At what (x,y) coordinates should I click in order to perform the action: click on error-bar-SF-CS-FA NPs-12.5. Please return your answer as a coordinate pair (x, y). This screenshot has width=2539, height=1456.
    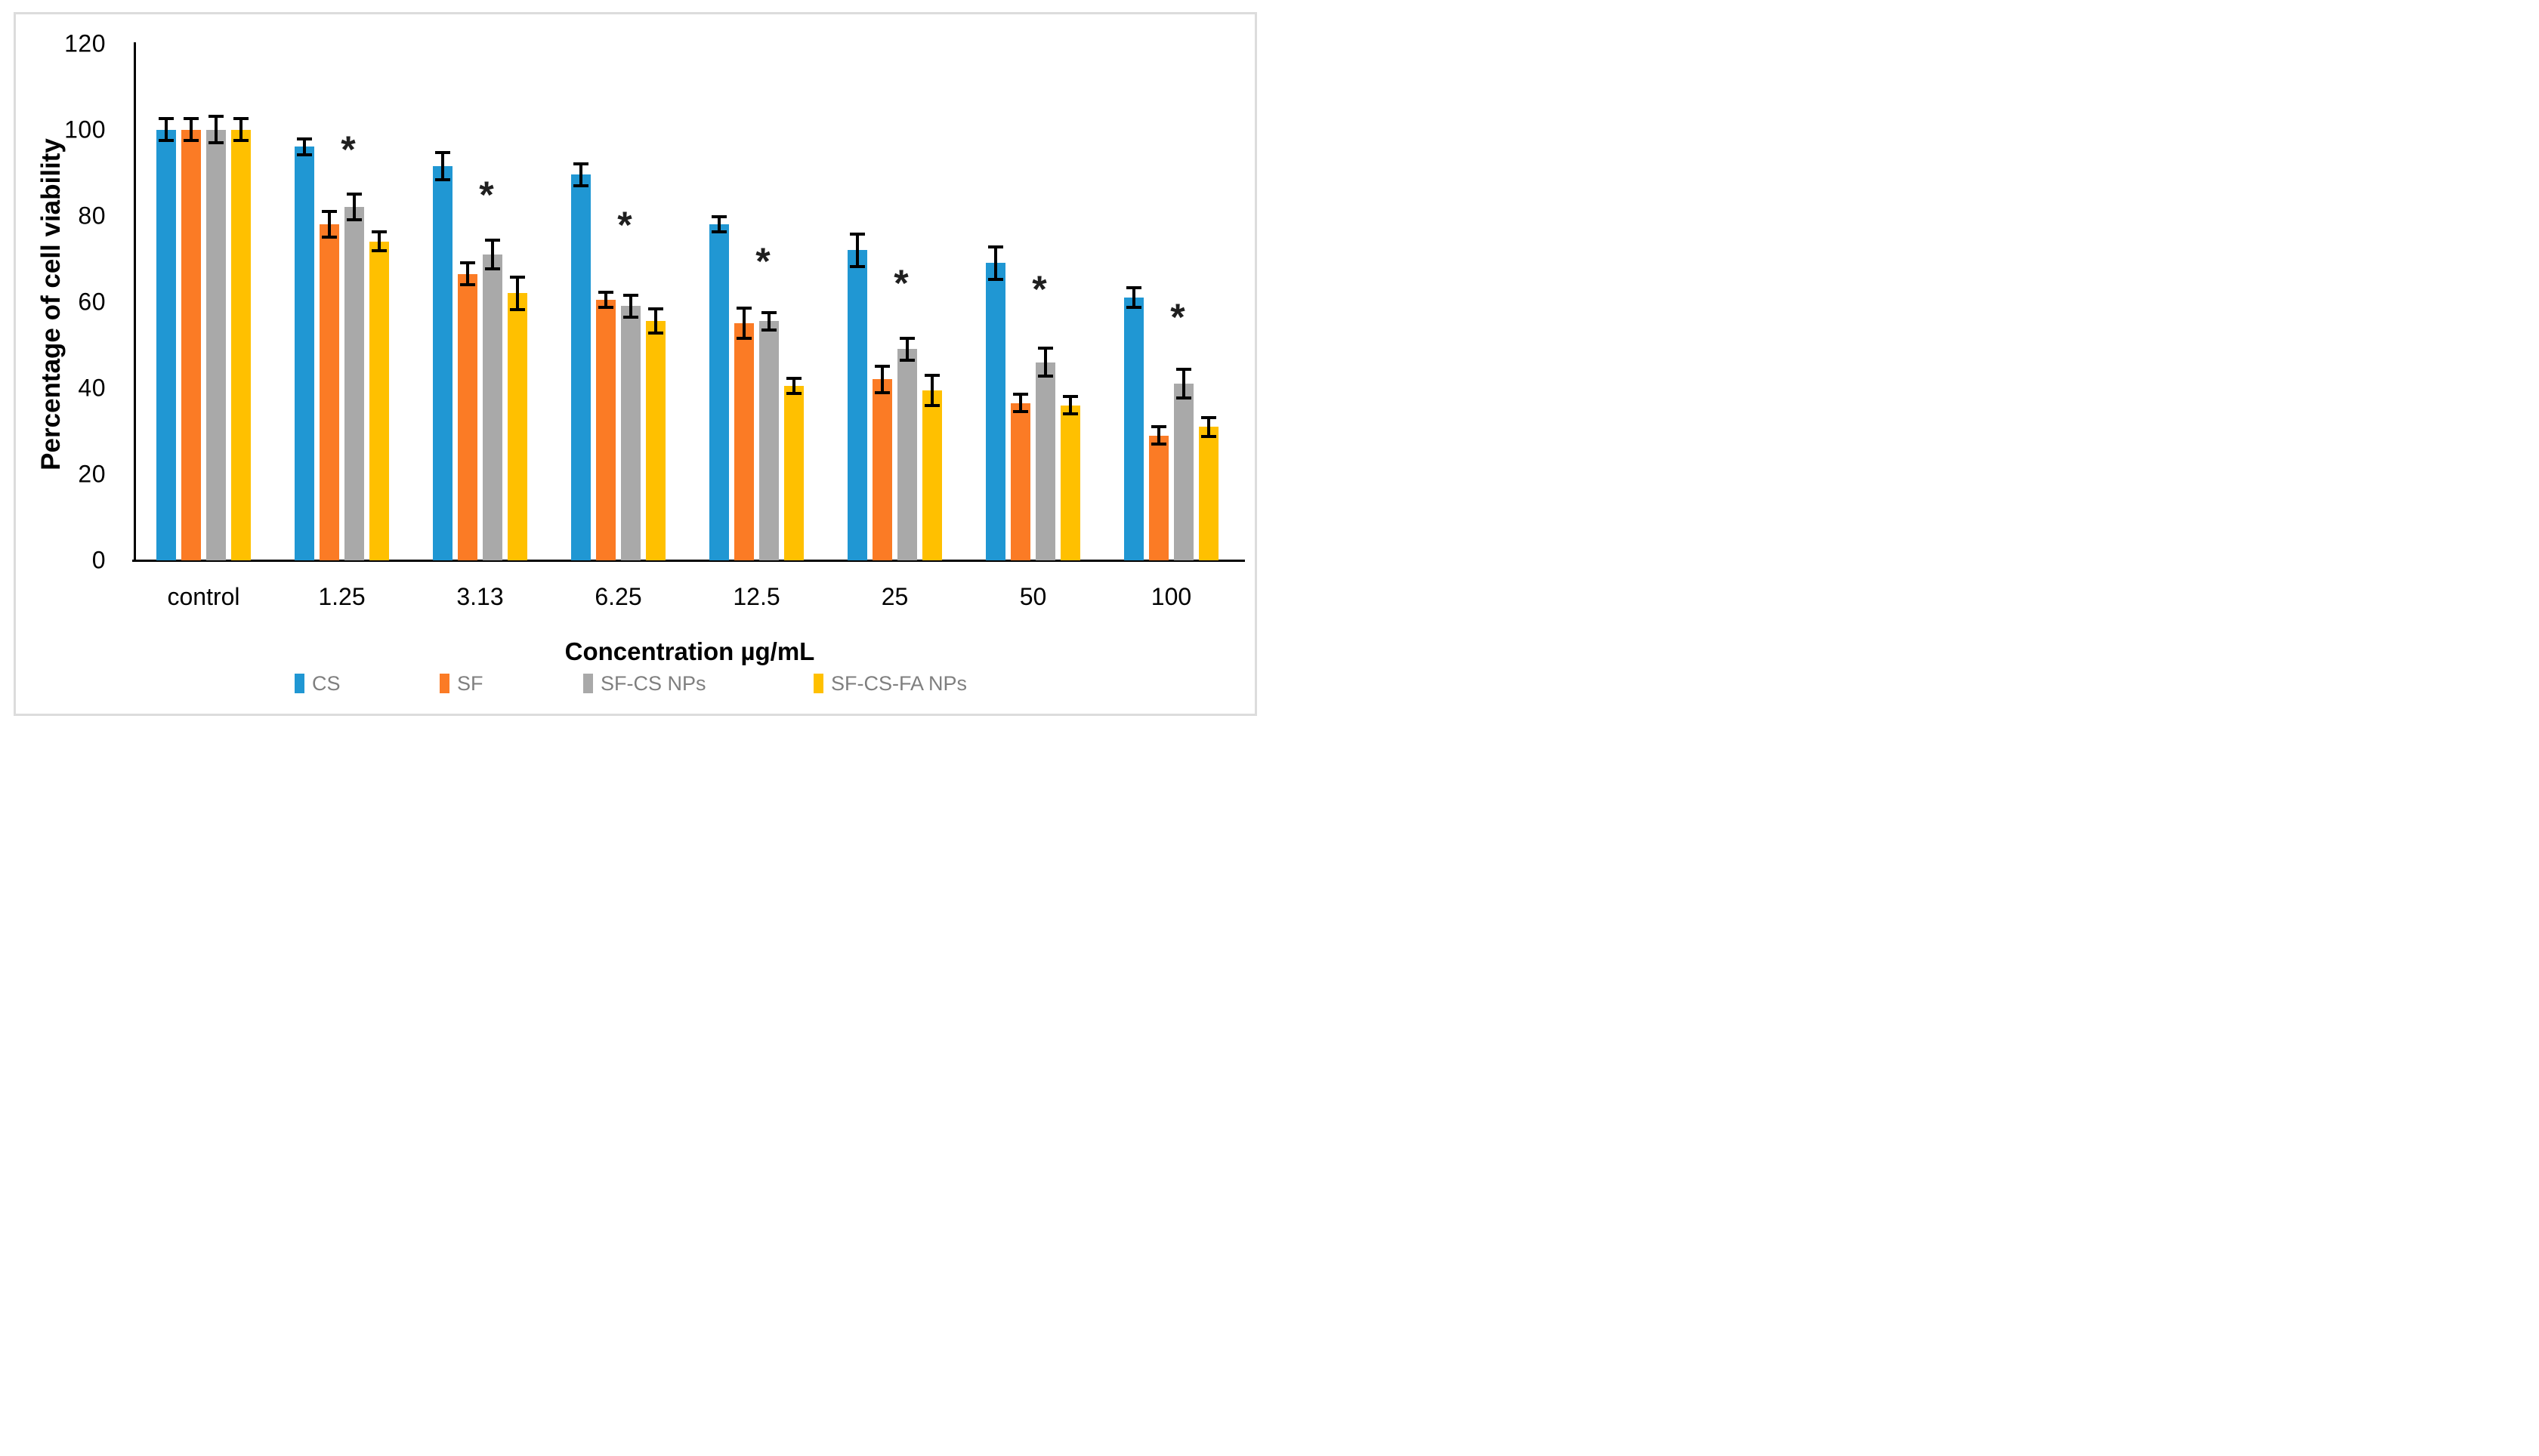
    Looking at the image, I should click on (793, 386).